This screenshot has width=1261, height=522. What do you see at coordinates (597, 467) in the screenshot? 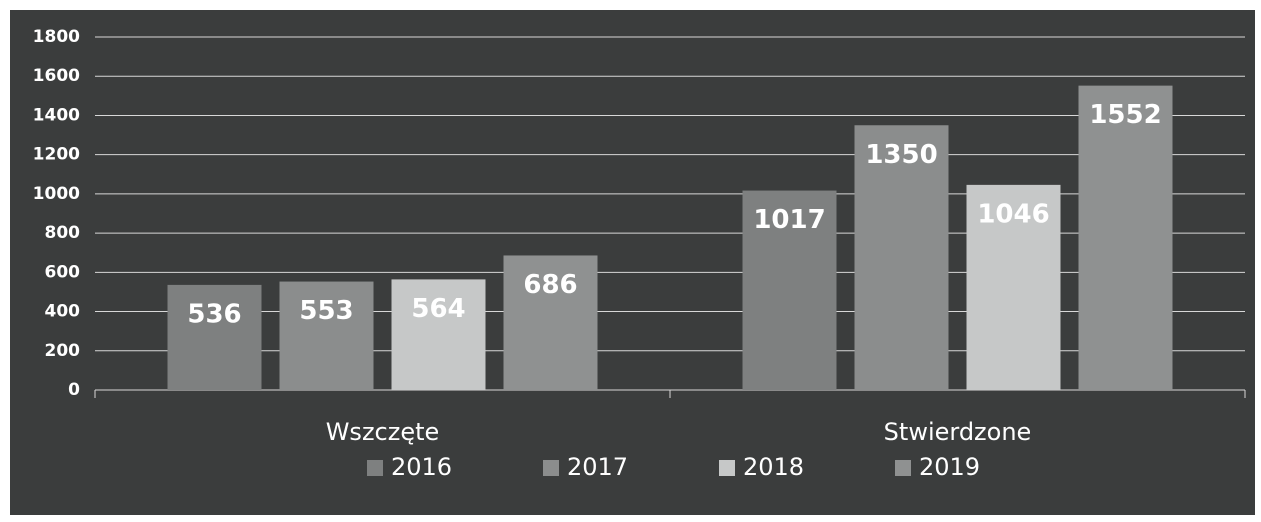
I see `legend-label: 2017` at bounding box center [597, 467].